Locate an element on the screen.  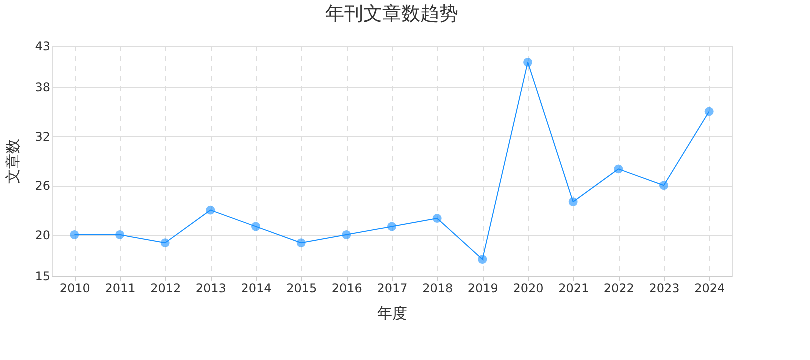
x-tick-label: 2021 is located at coordinates (574, 289).